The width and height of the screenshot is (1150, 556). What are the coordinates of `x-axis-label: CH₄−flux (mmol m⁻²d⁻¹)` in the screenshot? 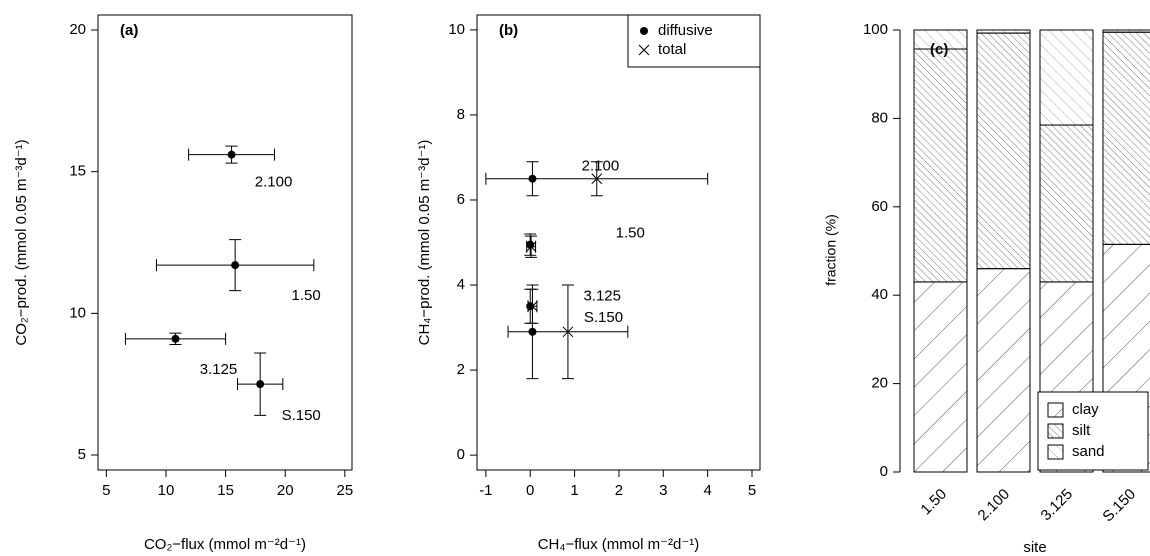 It's located at (619, 544).